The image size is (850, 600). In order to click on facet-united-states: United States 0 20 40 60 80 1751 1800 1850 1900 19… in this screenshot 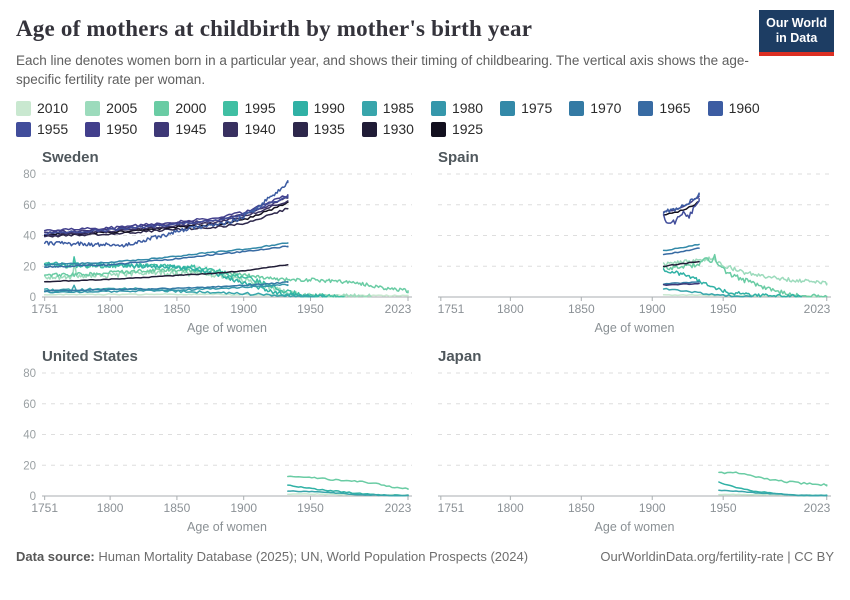, I will do `click(215, 441)`.